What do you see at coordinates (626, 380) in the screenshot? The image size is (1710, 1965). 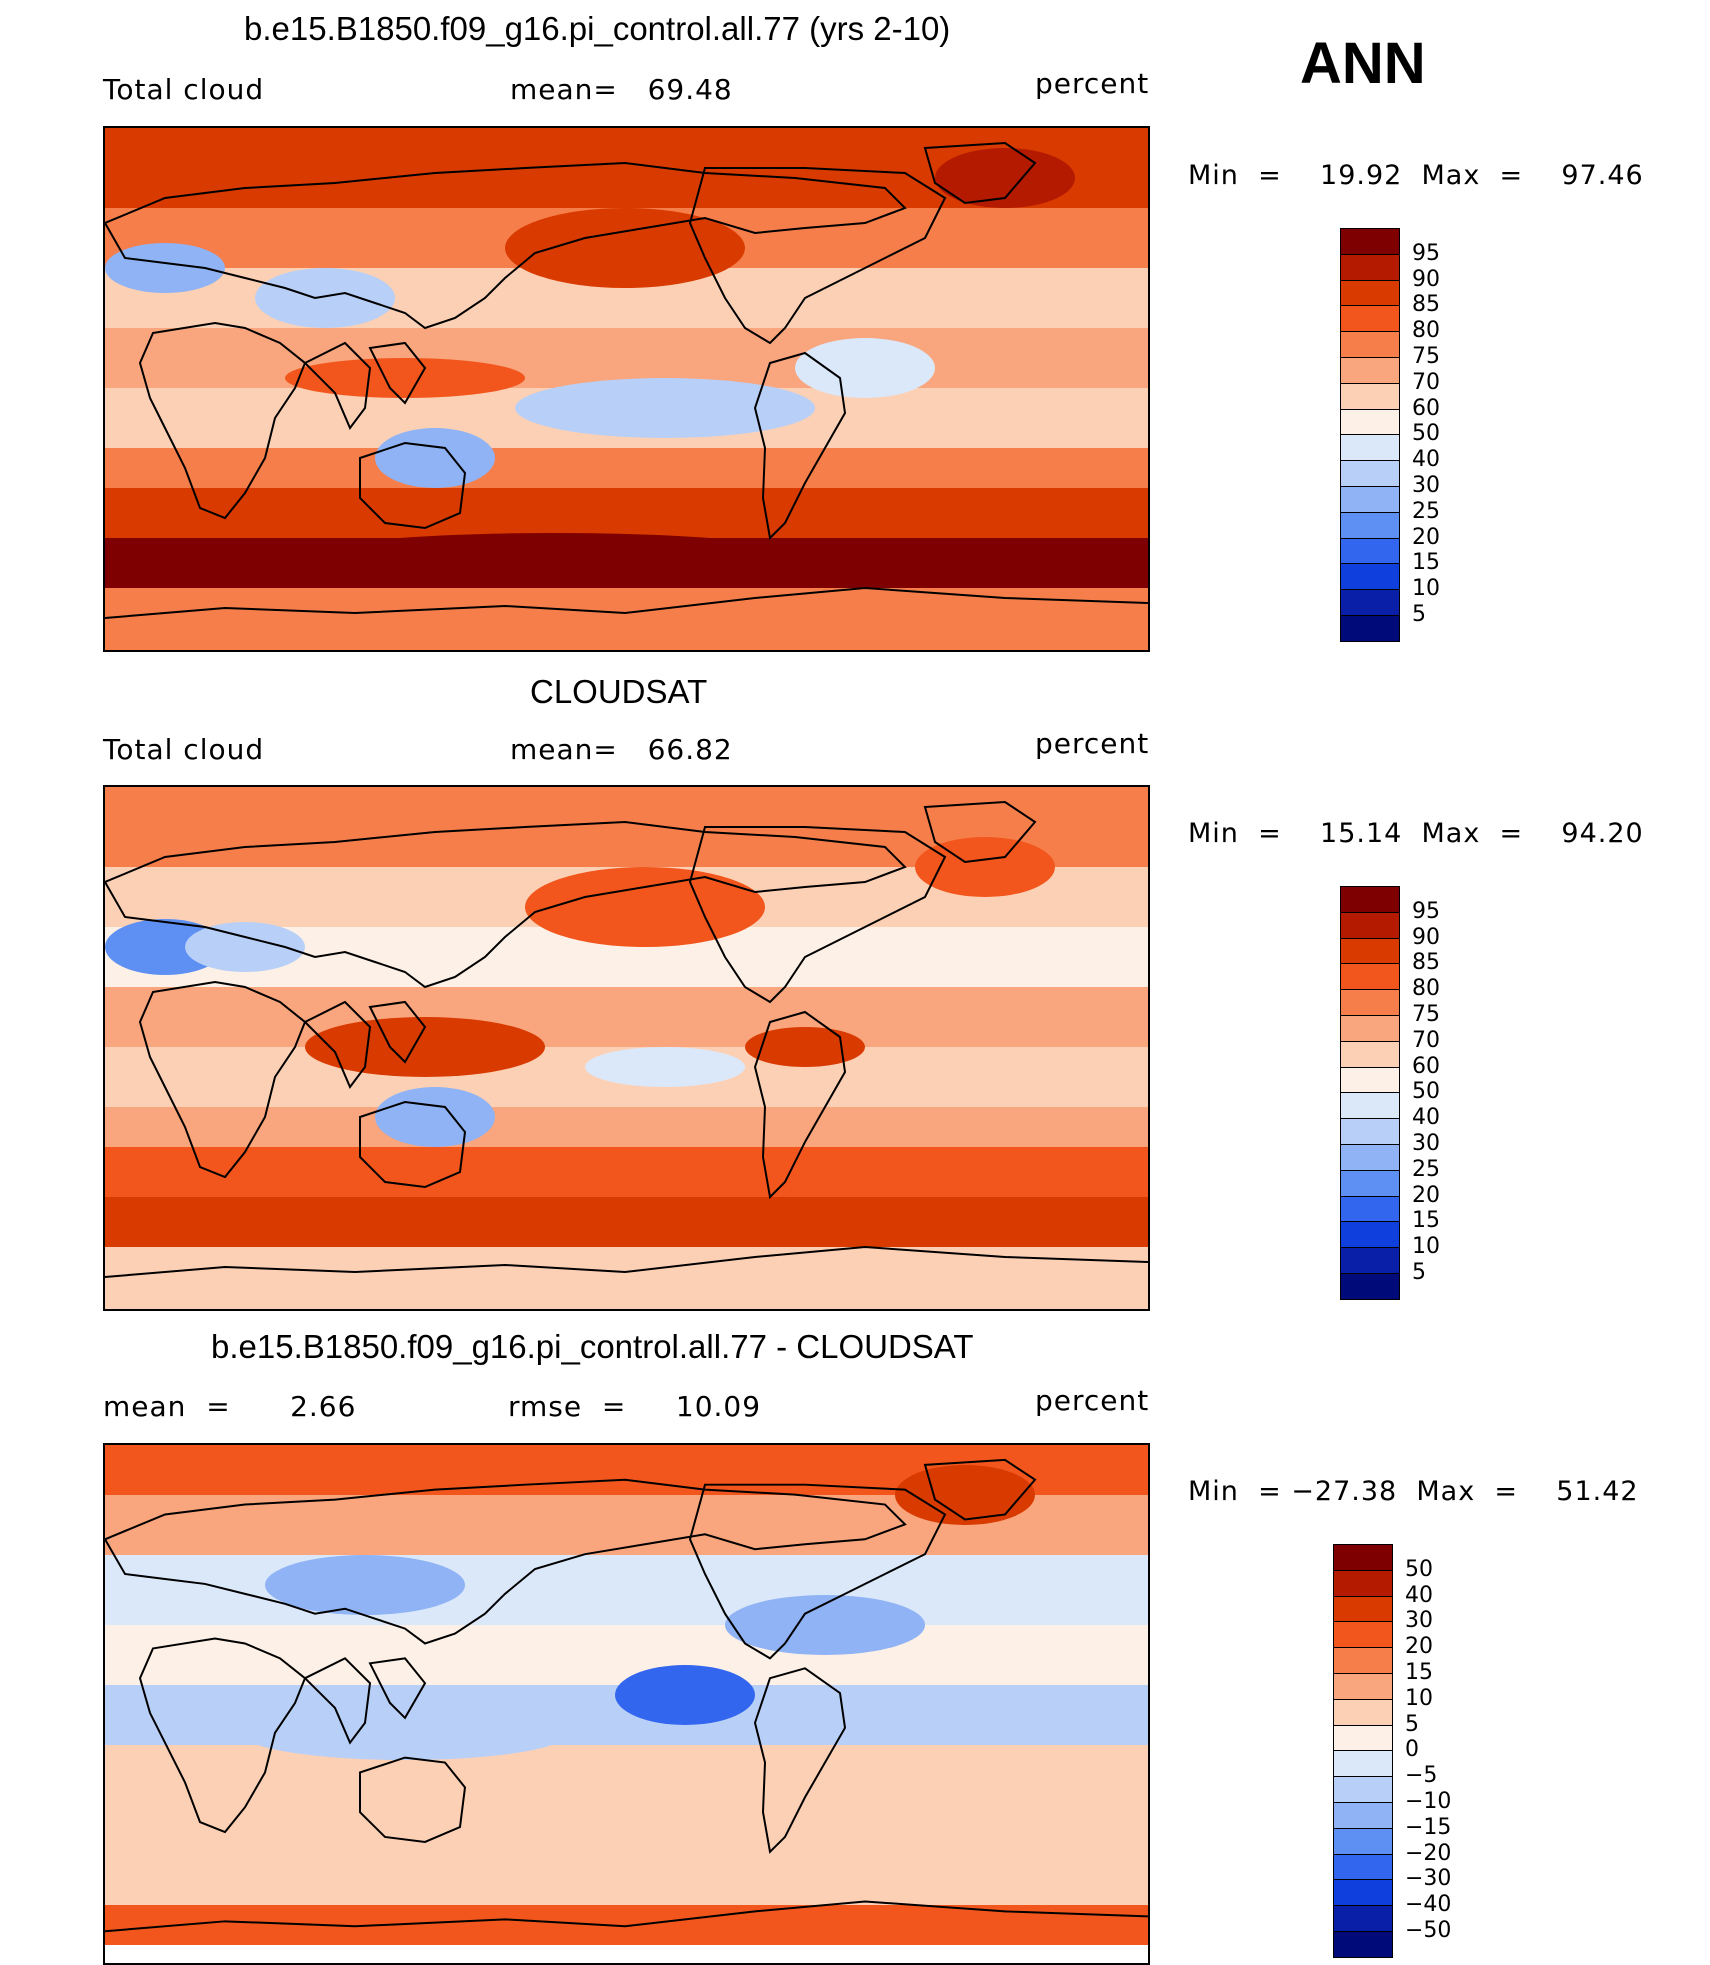 I see `coastline-layer` at bounding box center [626, 380].